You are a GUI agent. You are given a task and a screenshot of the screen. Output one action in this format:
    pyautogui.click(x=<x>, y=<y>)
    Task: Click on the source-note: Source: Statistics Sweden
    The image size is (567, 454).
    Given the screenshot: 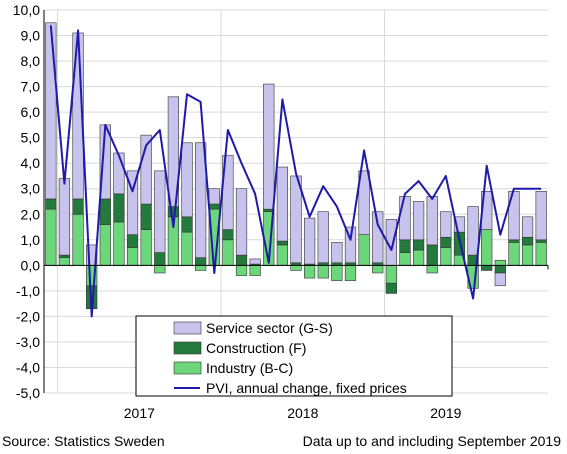 What is the action you would take?
    pyautogui.click(x=83, y=441)
    